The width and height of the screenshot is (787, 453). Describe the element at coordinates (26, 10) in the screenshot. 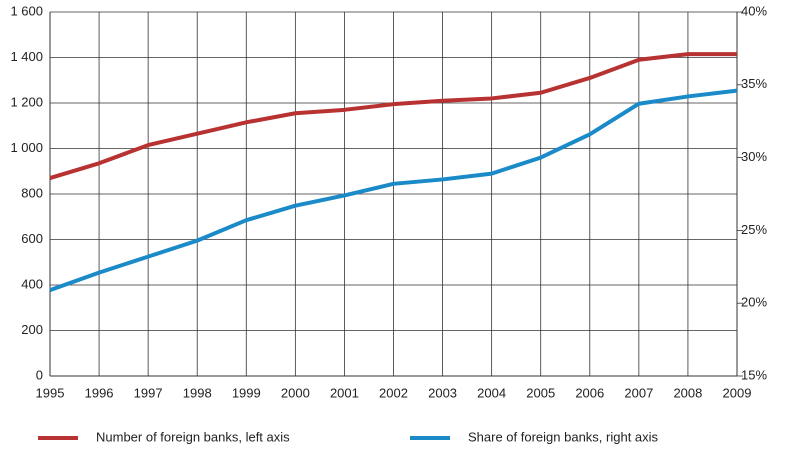

I see `y-tick-label: 1 600` at that location.